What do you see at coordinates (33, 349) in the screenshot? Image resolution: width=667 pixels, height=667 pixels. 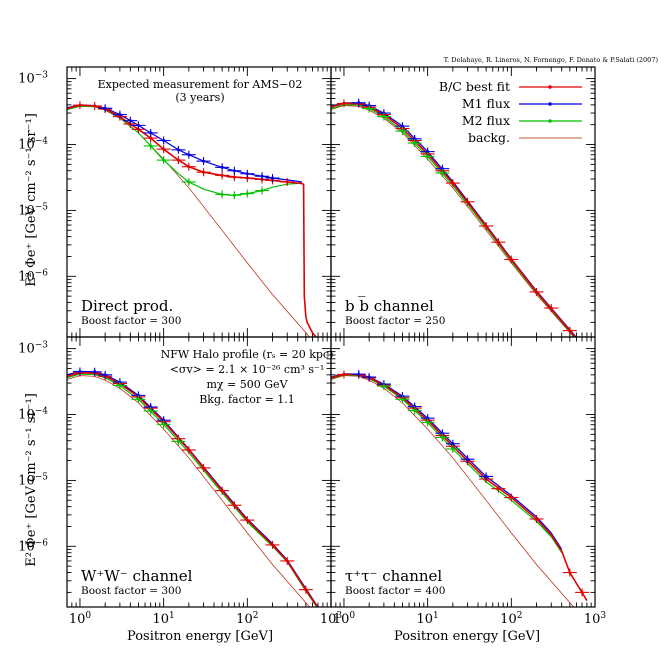 I see `y-tick-label: 10−3` at bounding box center [33, 349].